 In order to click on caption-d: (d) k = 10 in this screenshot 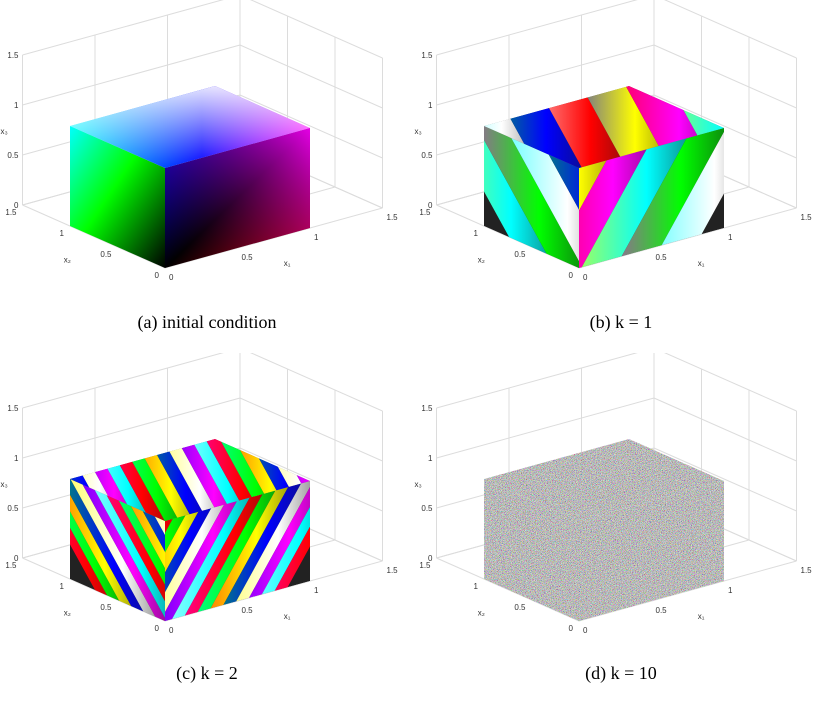, I will do `click(621, 673)`.